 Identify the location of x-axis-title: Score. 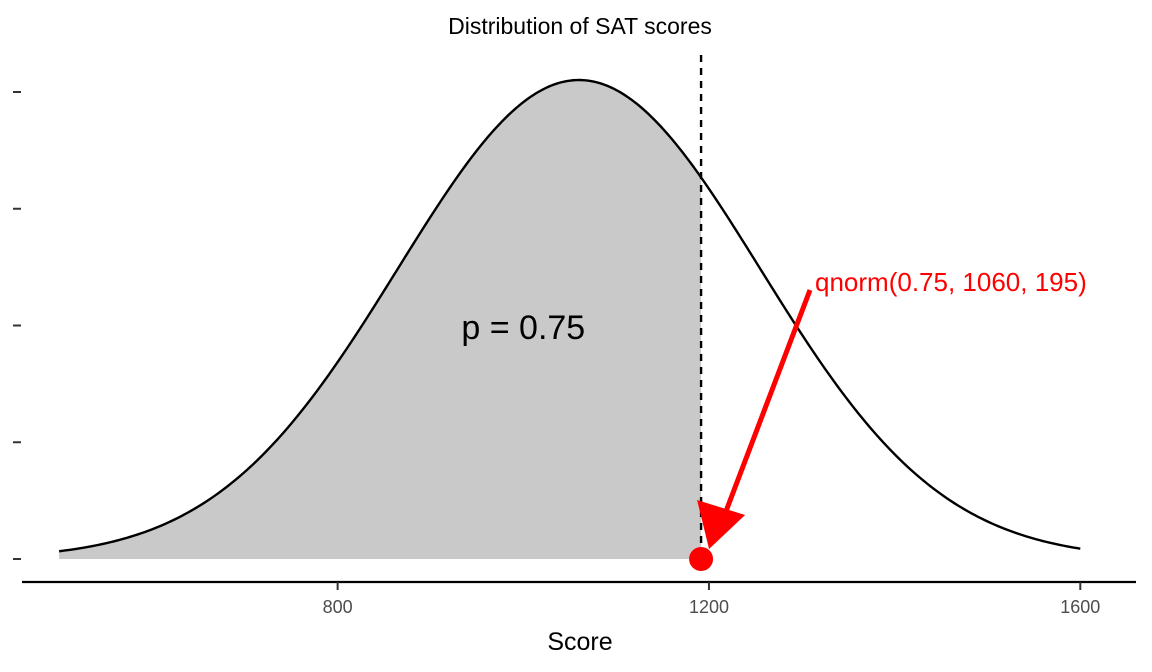
(579, 642).